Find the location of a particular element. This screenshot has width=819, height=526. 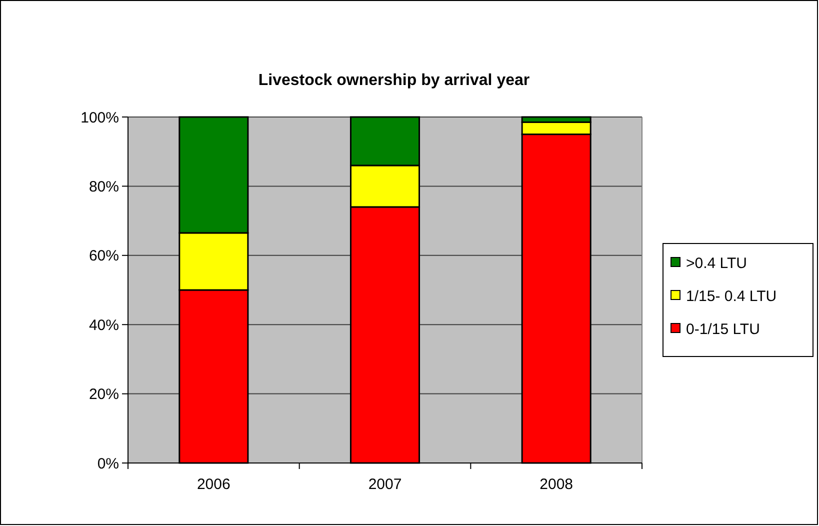

y-tick-label: 0% is located at coordinates (108, 463).